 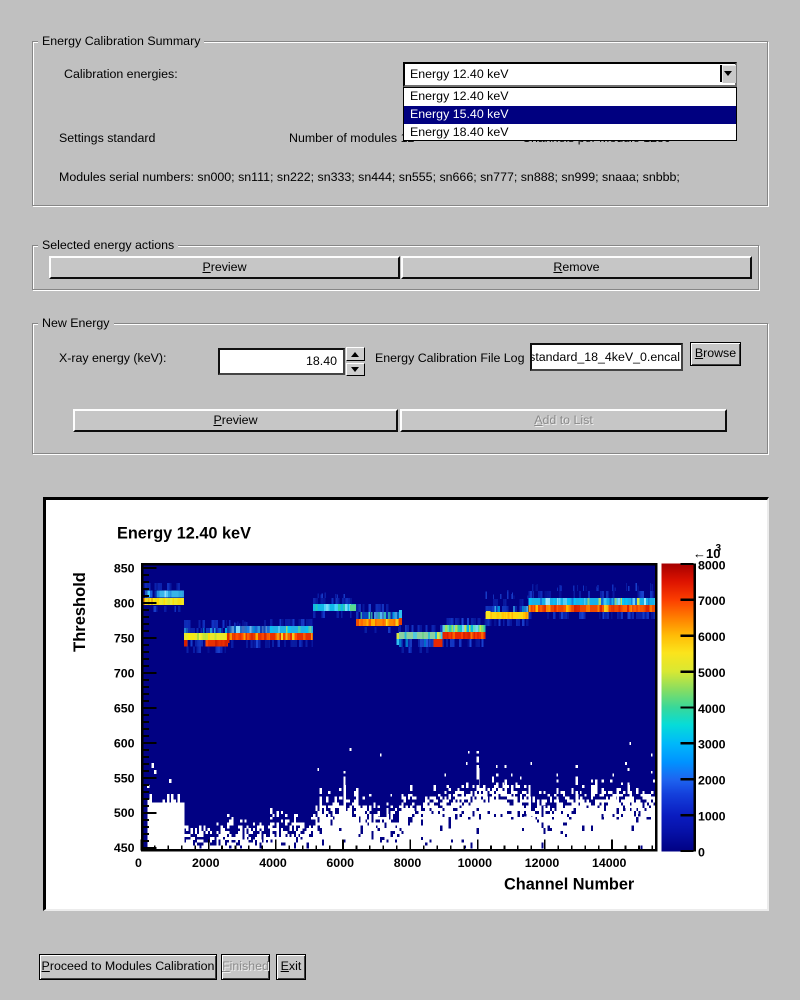 I want to click on svg-text: 12000, so click(x=542, y=863).